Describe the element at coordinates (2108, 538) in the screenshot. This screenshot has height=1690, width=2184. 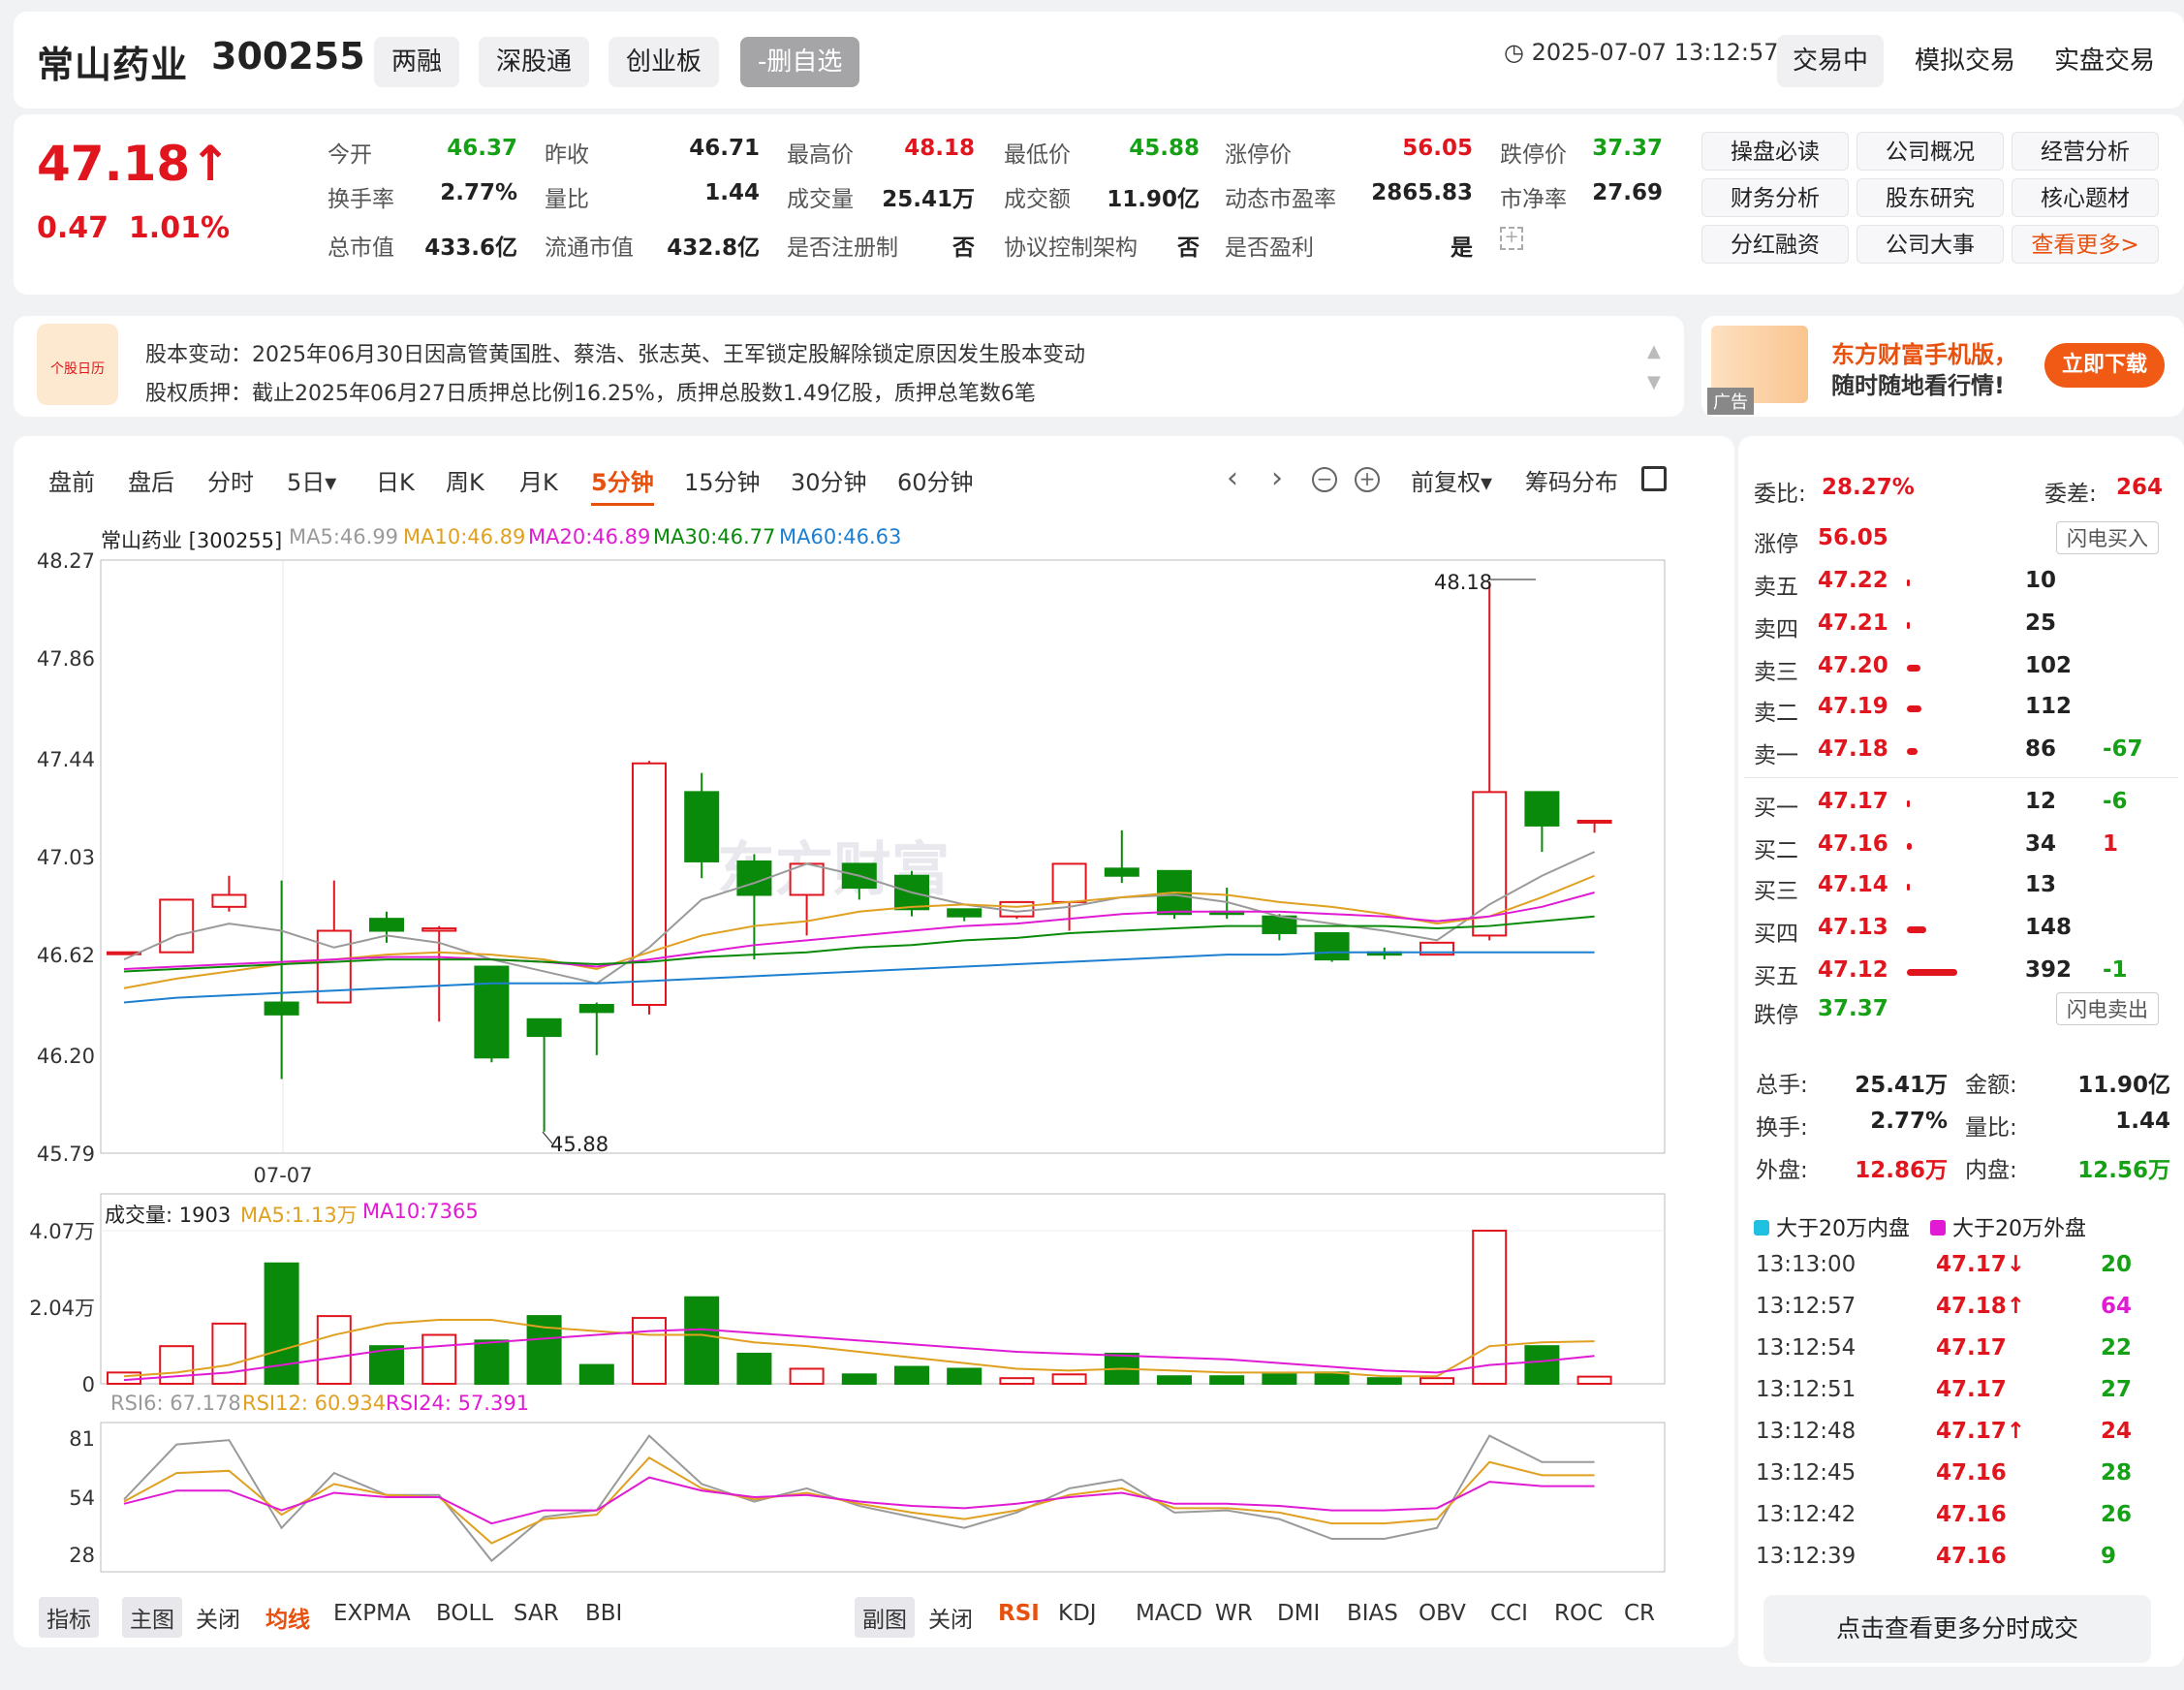
I see `flash-buy-button: 闪电买入` at that location.